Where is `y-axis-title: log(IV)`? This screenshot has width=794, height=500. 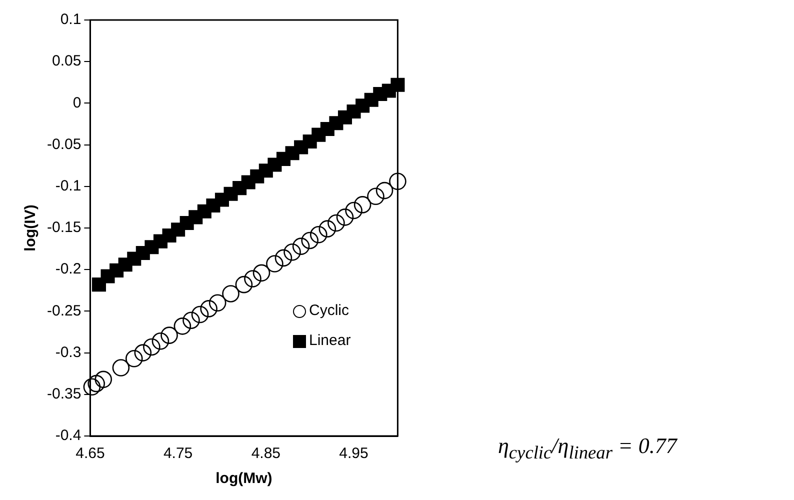 y-axis-title: log(IV) is located at coordinates (31, 228).